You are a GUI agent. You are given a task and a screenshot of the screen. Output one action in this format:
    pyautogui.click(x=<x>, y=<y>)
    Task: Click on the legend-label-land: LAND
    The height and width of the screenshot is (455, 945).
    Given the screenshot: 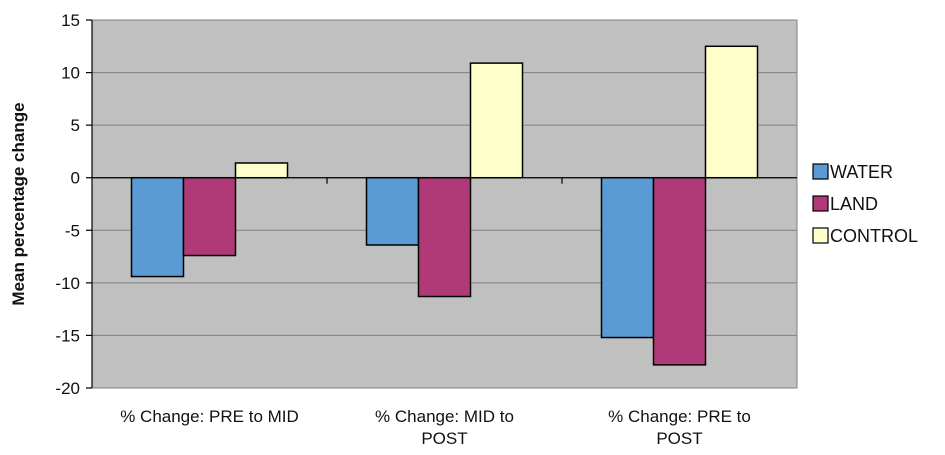 What is the action you would take?
    pyautogui.click(x=854, y=204)
    